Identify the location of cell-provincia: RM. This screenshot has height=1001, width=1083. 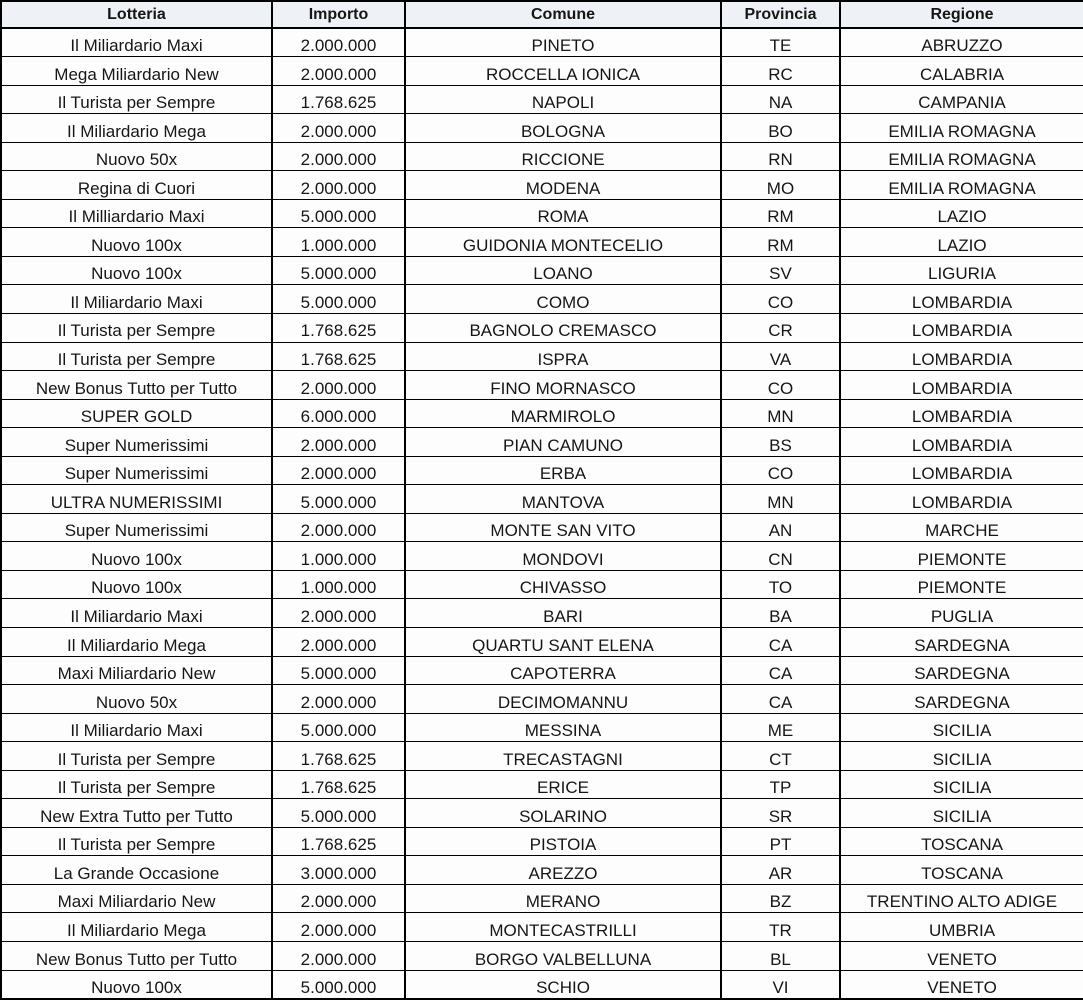
(780, 213).